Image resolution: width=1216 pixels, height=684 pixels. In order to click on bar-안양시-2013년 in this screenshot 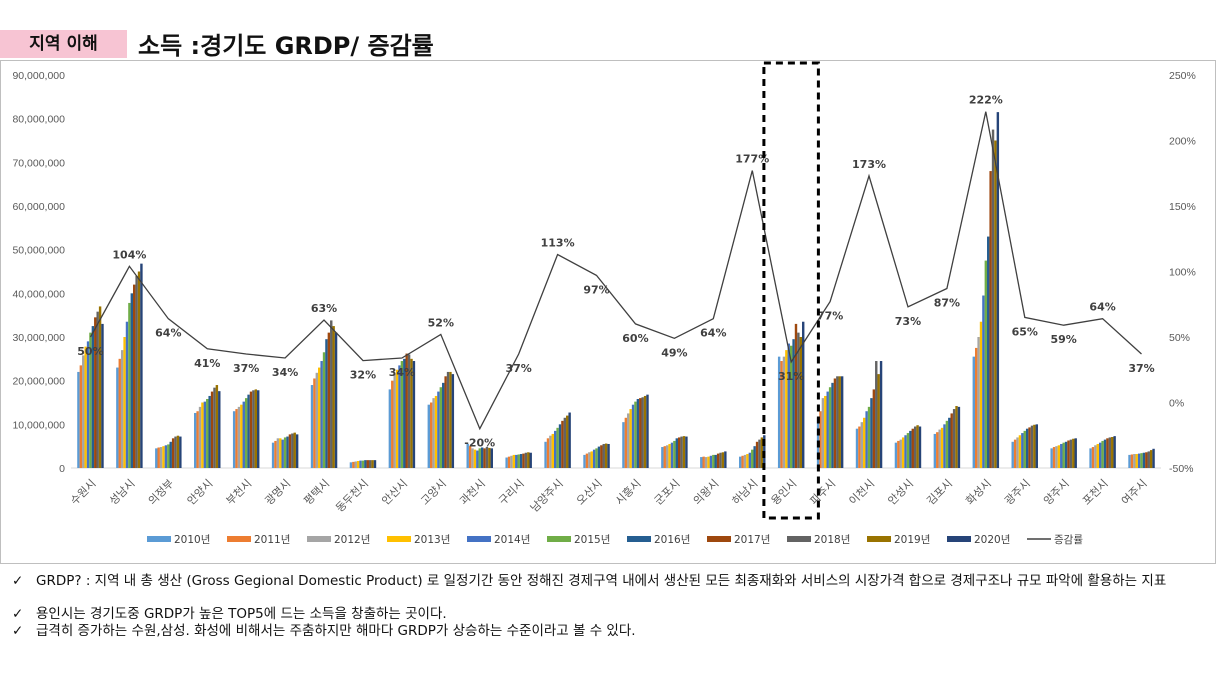, I will do `click(202, 435)`.